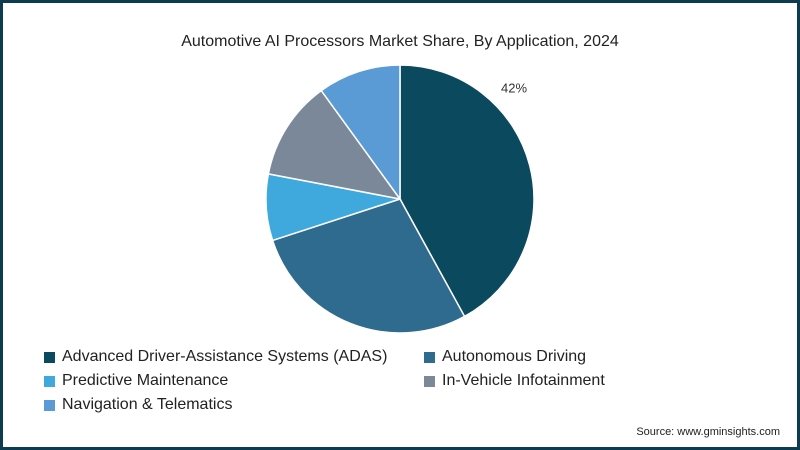 The width and height of the screenshot is (800, 450). I want to click on legend-label: In-Vehicle Infotainment, so click(523, 380).